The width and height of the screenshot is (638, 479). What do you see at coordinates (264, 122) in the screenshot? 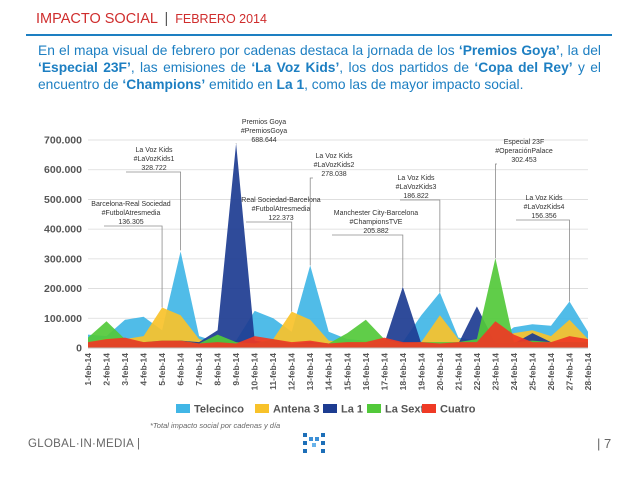
I see `annotation-label: Premios Goya` at bounding box center [264, 122].